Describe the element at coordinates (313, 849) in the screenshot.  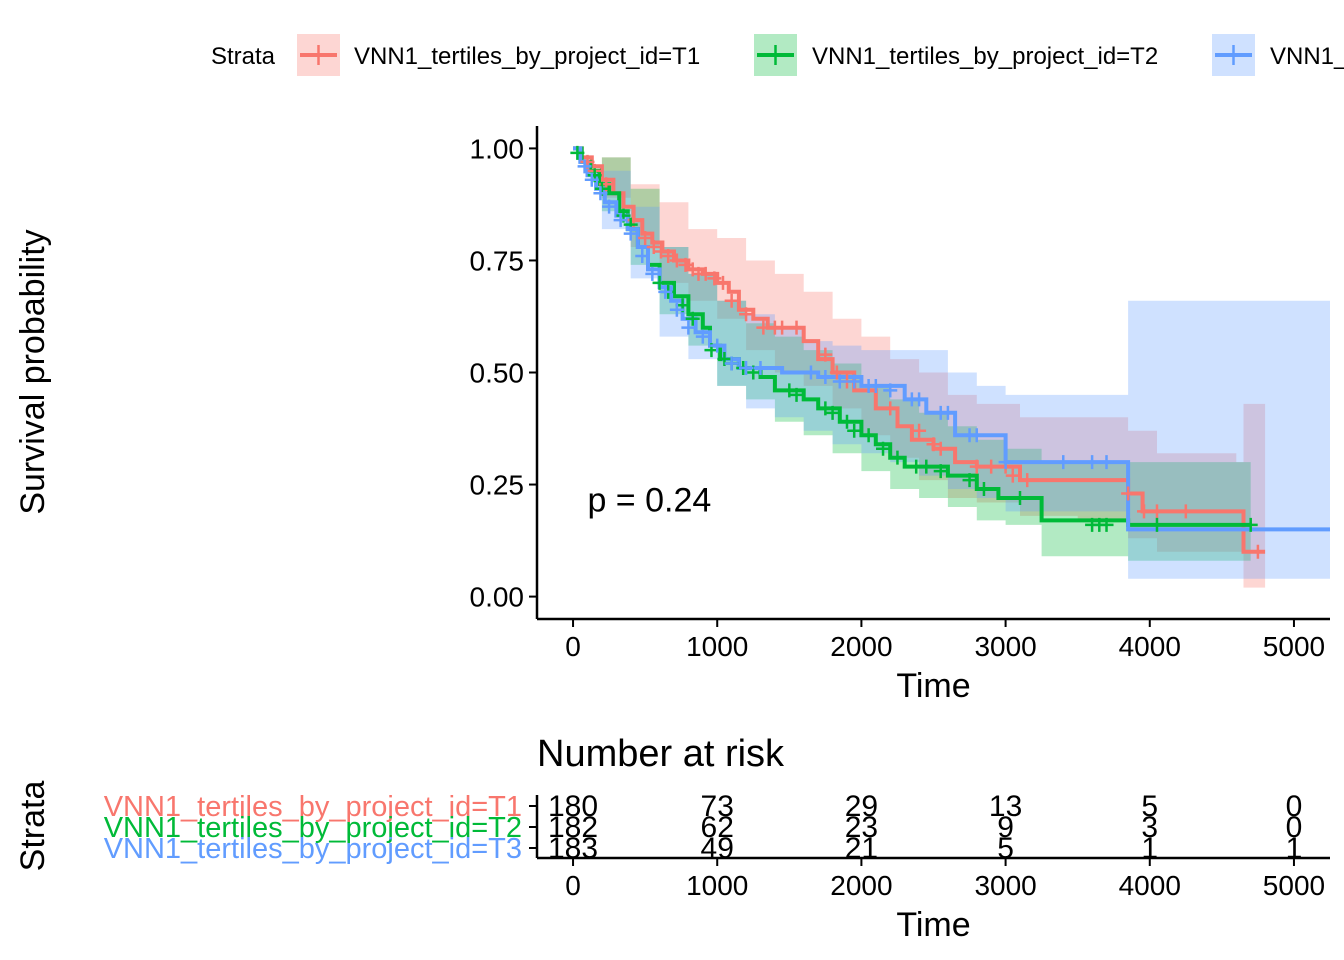
I see `risk-row-label-t3: VNN1_tertiles_by_project_id=T3` at that location.